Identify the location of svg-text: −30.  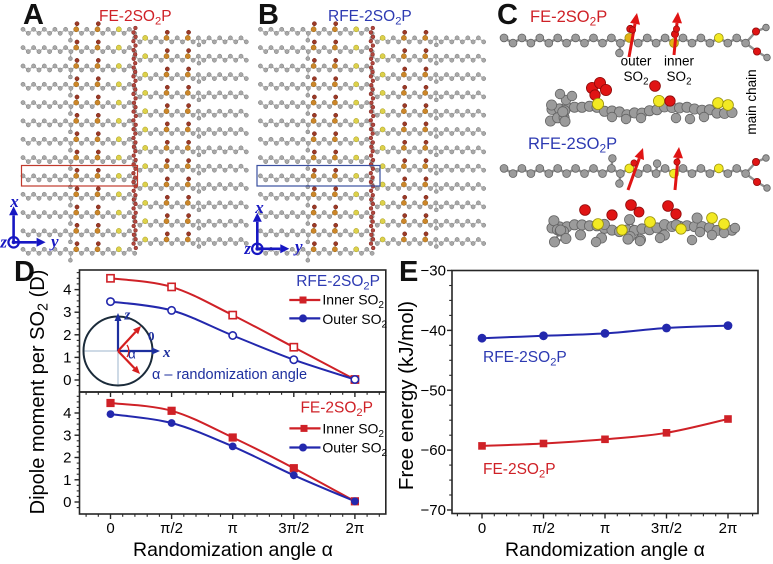
(433, 271).